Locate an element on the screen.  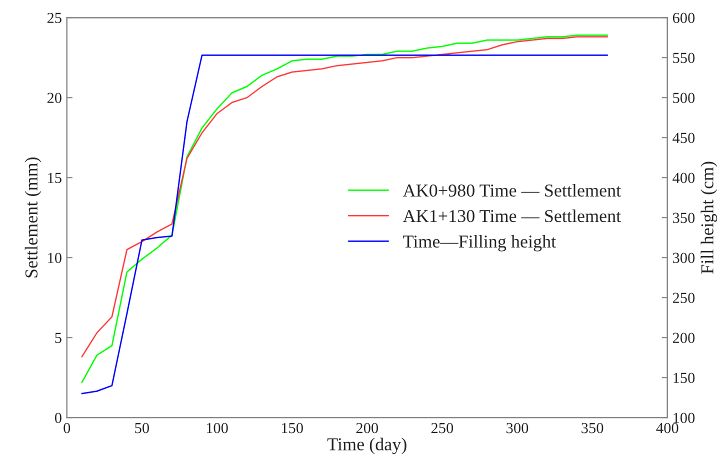
x-tick-label: 100 is located at coordinates (217, 428).